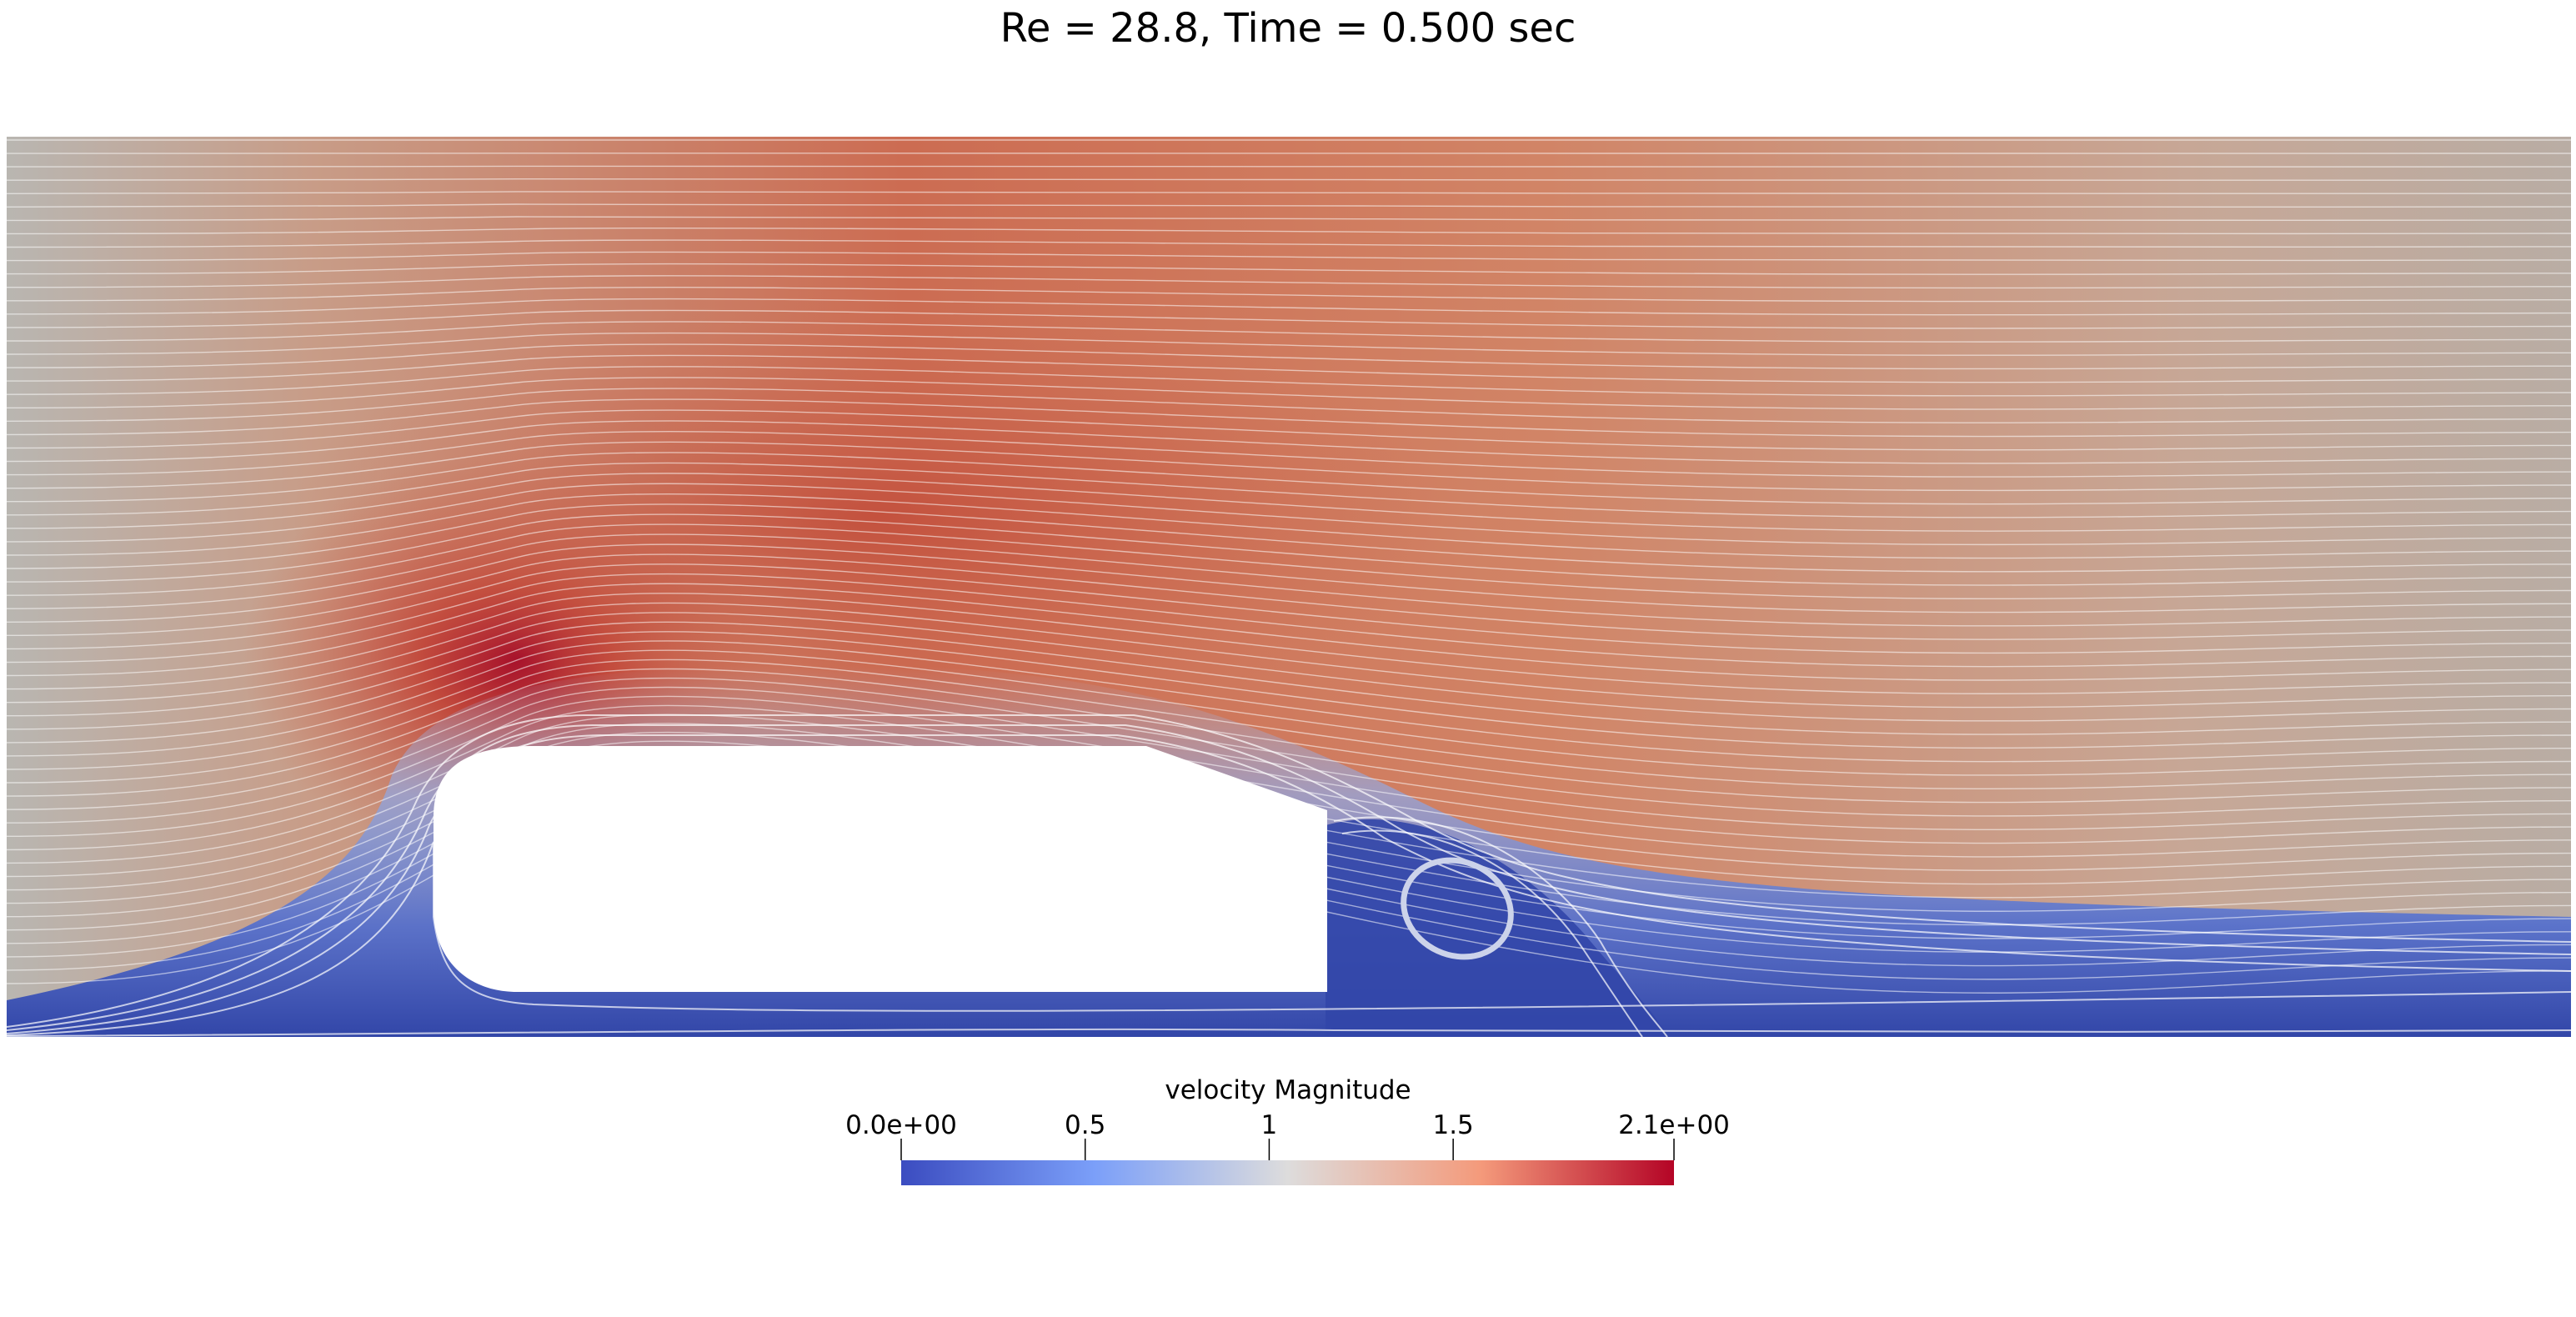  I want to click on upper-high-velocity-band, so click(875, 517).